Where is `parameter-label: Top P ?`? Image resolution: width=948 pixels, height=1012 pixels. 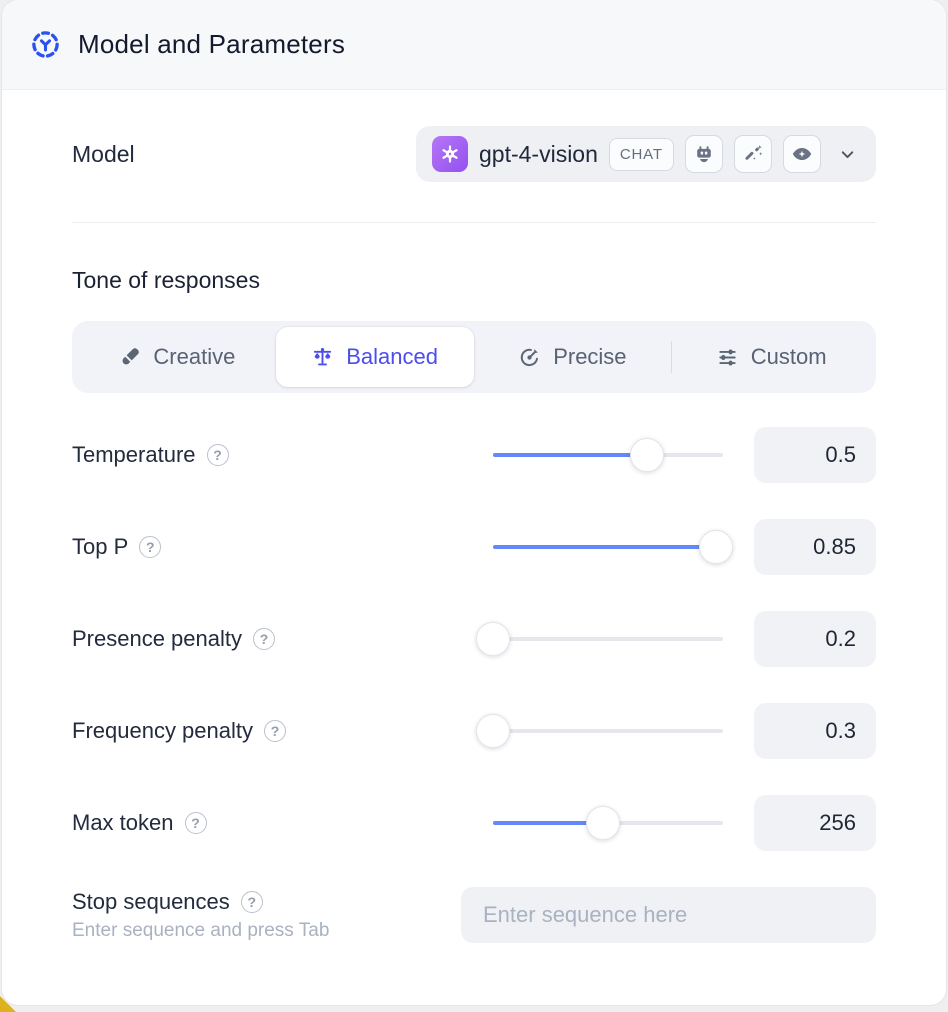 parameter-label: Top P ? is located at coordinates (117, 547).